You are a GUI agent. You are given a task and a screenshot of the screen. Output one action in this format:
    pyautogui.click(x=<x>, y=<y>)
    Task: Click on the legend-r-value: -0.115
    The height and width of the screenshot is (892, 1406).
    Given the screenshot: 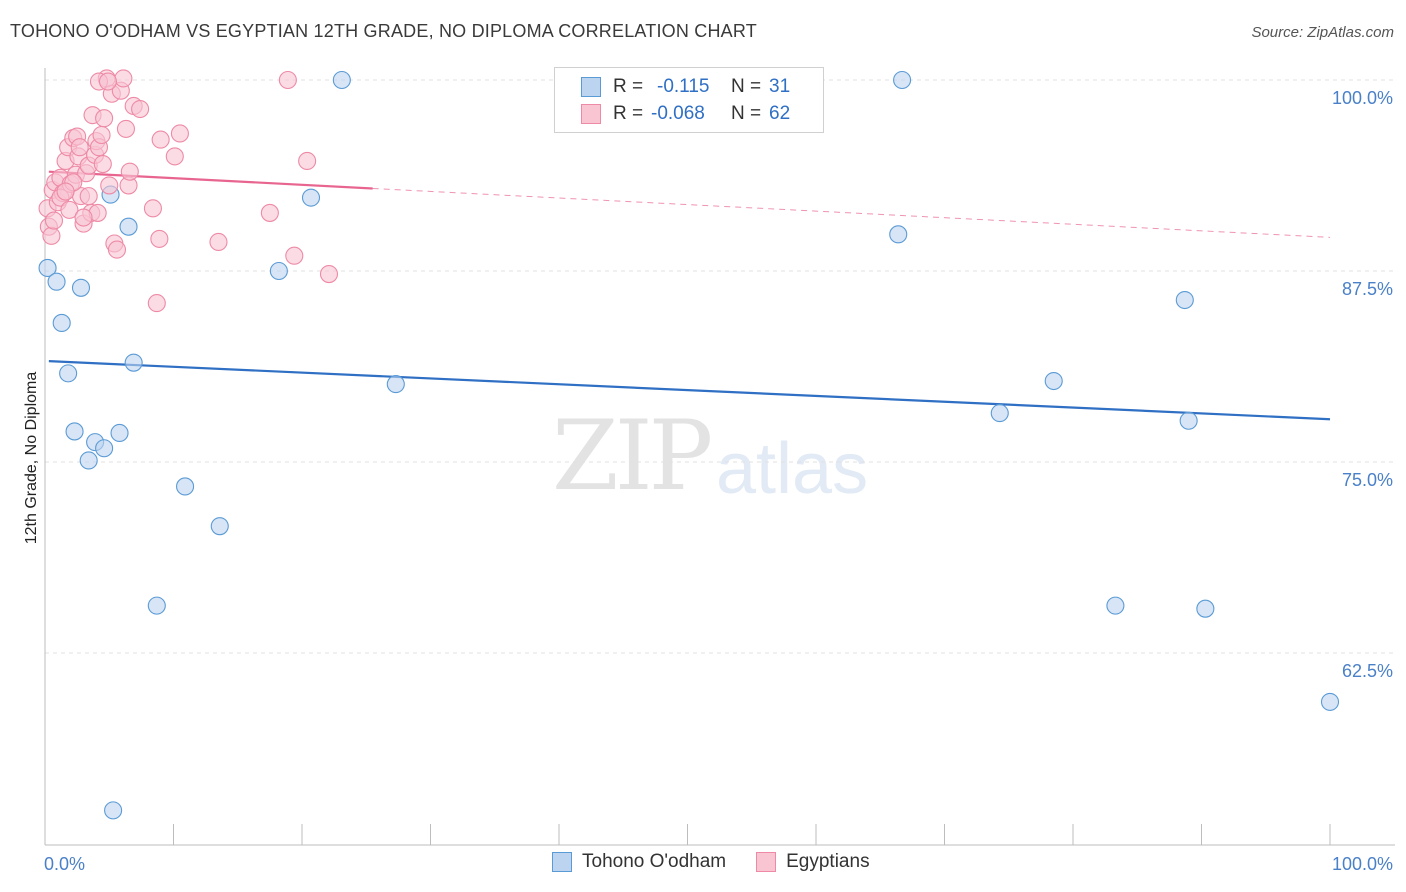 What is the action you would take?
    pyautogui.click(x=683, y=86)
    